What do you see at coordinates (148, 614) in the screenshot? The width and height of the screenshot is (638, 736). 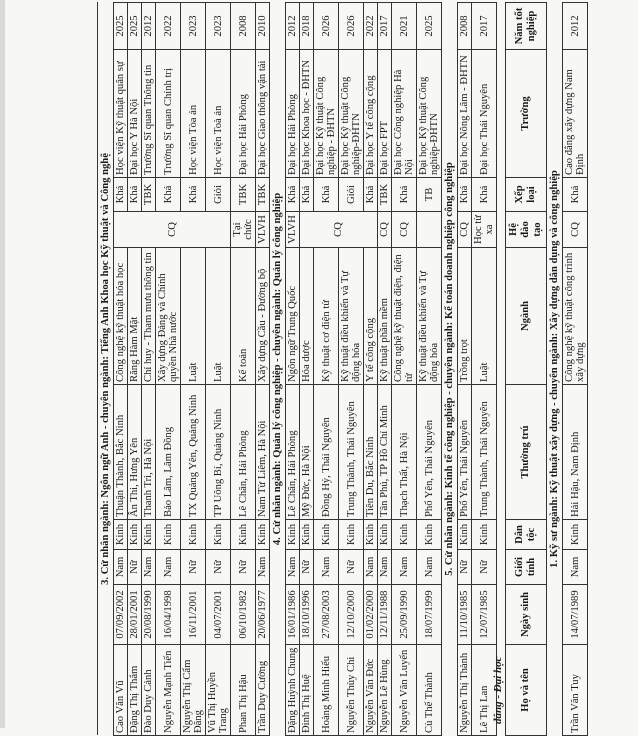 I see `cell-dob: 20/08/1990` at bounding box center [148, 614].